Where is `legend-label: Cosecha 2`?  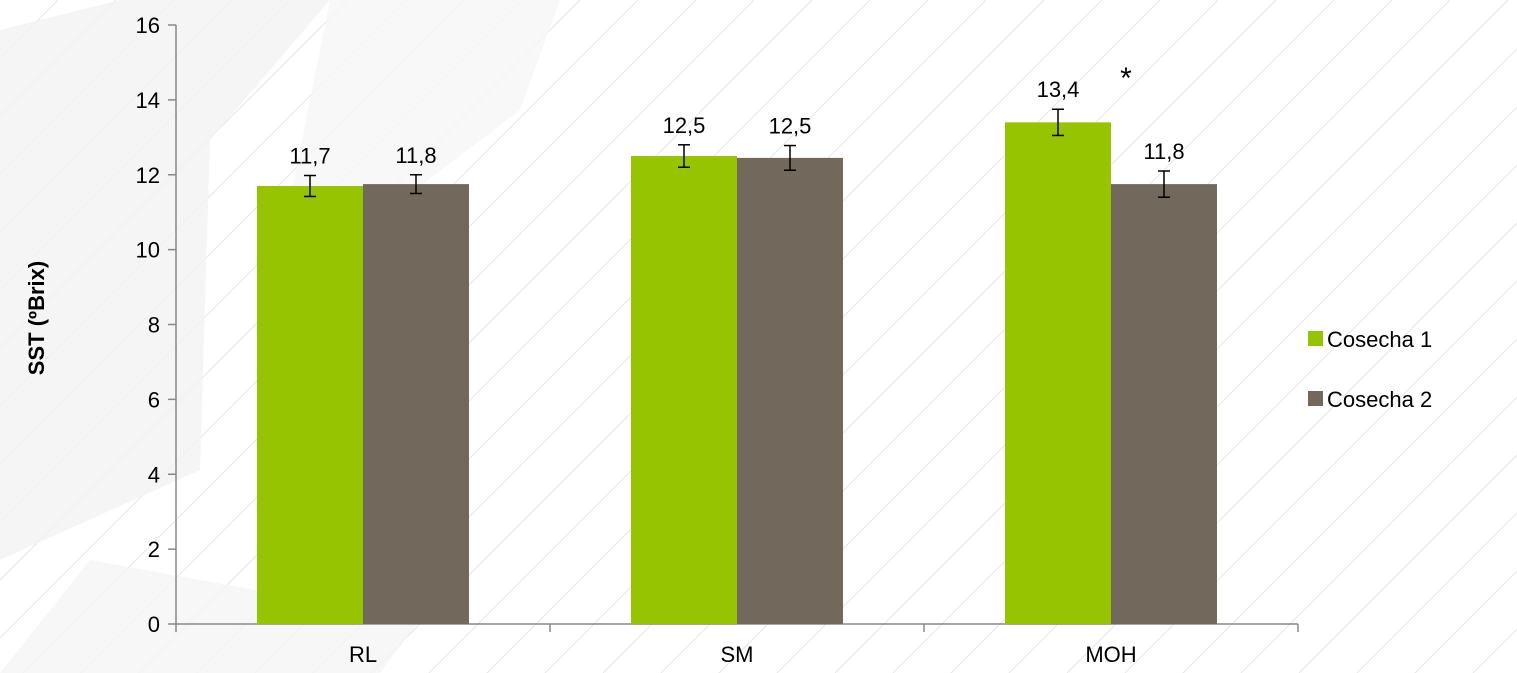 legend-label: Cosecha 2 is located at coordinates (1379, 399).